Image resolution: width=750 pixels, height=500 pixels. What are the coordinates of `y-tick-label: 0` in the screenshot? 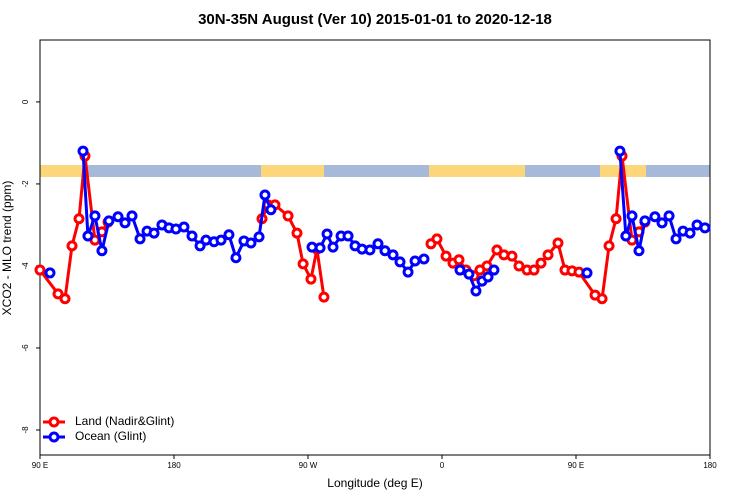 It's located at (25, 101).